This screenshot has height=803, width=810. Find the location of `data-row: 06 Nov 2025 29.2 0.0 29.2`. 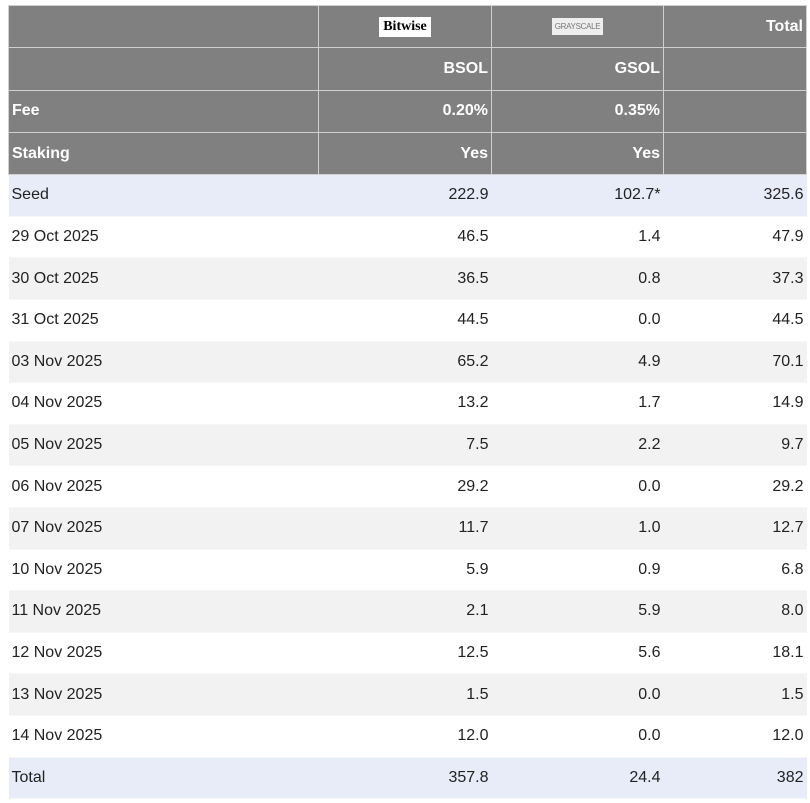

data-row: 06 Nov 2025 29.2 0.0 29.2 is located at coordinates (407, 486).